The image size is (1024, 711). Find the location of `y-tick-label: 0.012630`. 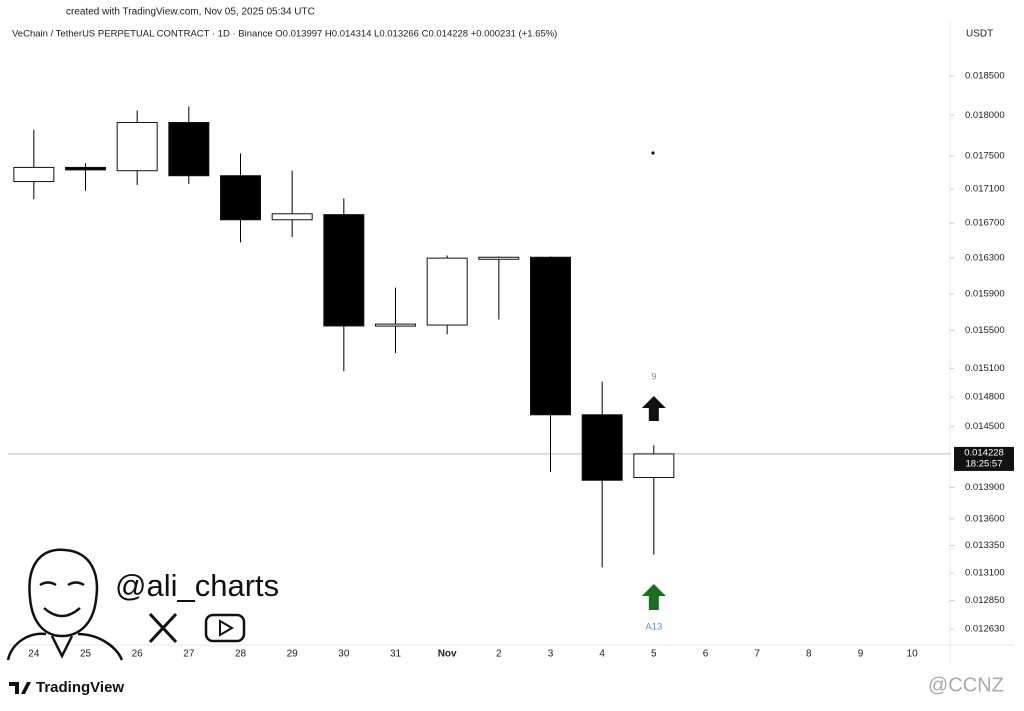

y-tick-label: 0.012630 is located at coordinates (985, 628).